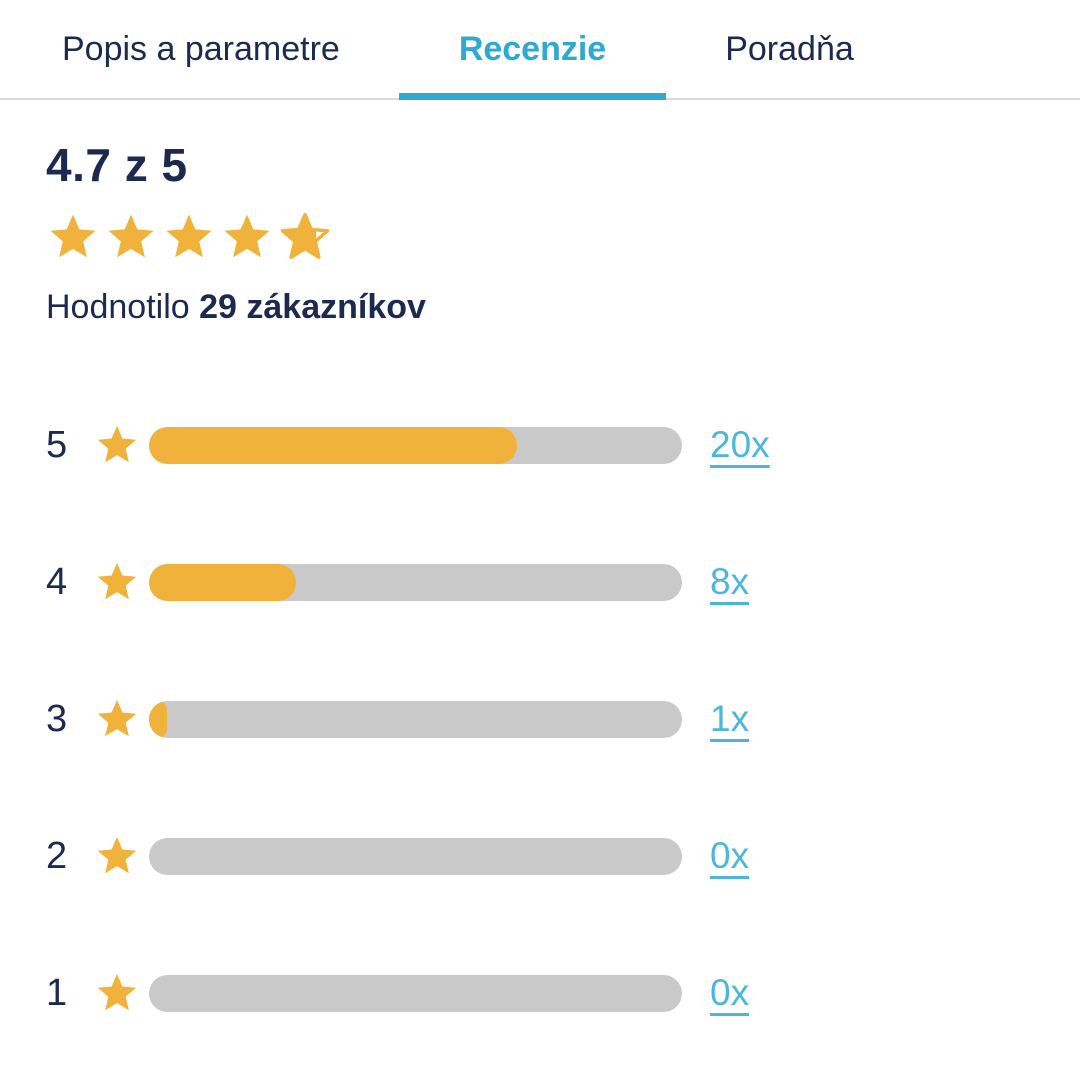 The width and height of the screenshot is (1080, 1080). I want to click on average-rating-stars, so click(540, 237).